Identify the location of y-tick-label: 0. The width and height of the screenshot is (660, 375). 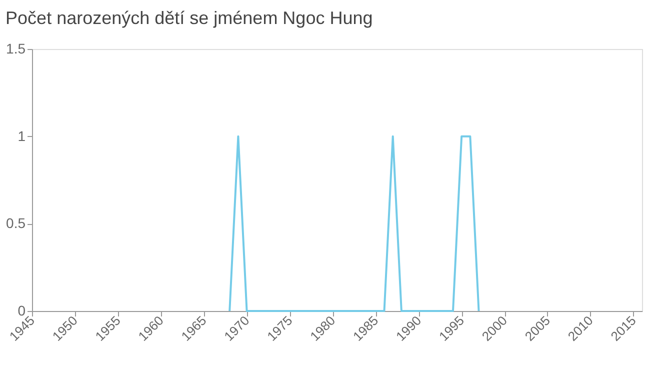
(22, 310).